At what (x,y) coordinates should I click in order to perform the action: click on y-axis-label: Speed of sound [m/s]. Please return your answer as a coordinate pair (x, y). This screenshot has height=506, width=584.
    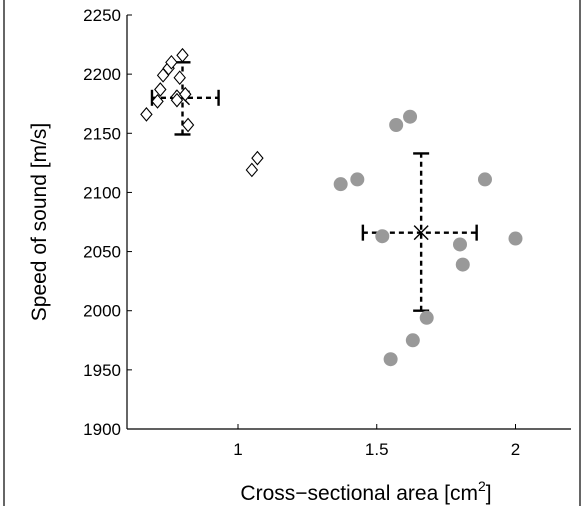
    Looking at the image, I should click on (39, 222).